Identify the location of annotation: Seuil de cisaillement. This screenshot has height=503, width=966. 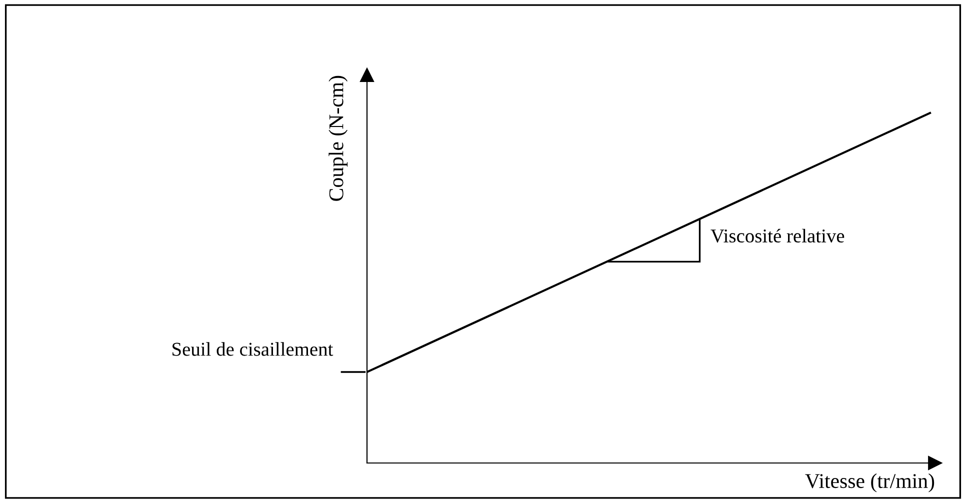
(253, 349).